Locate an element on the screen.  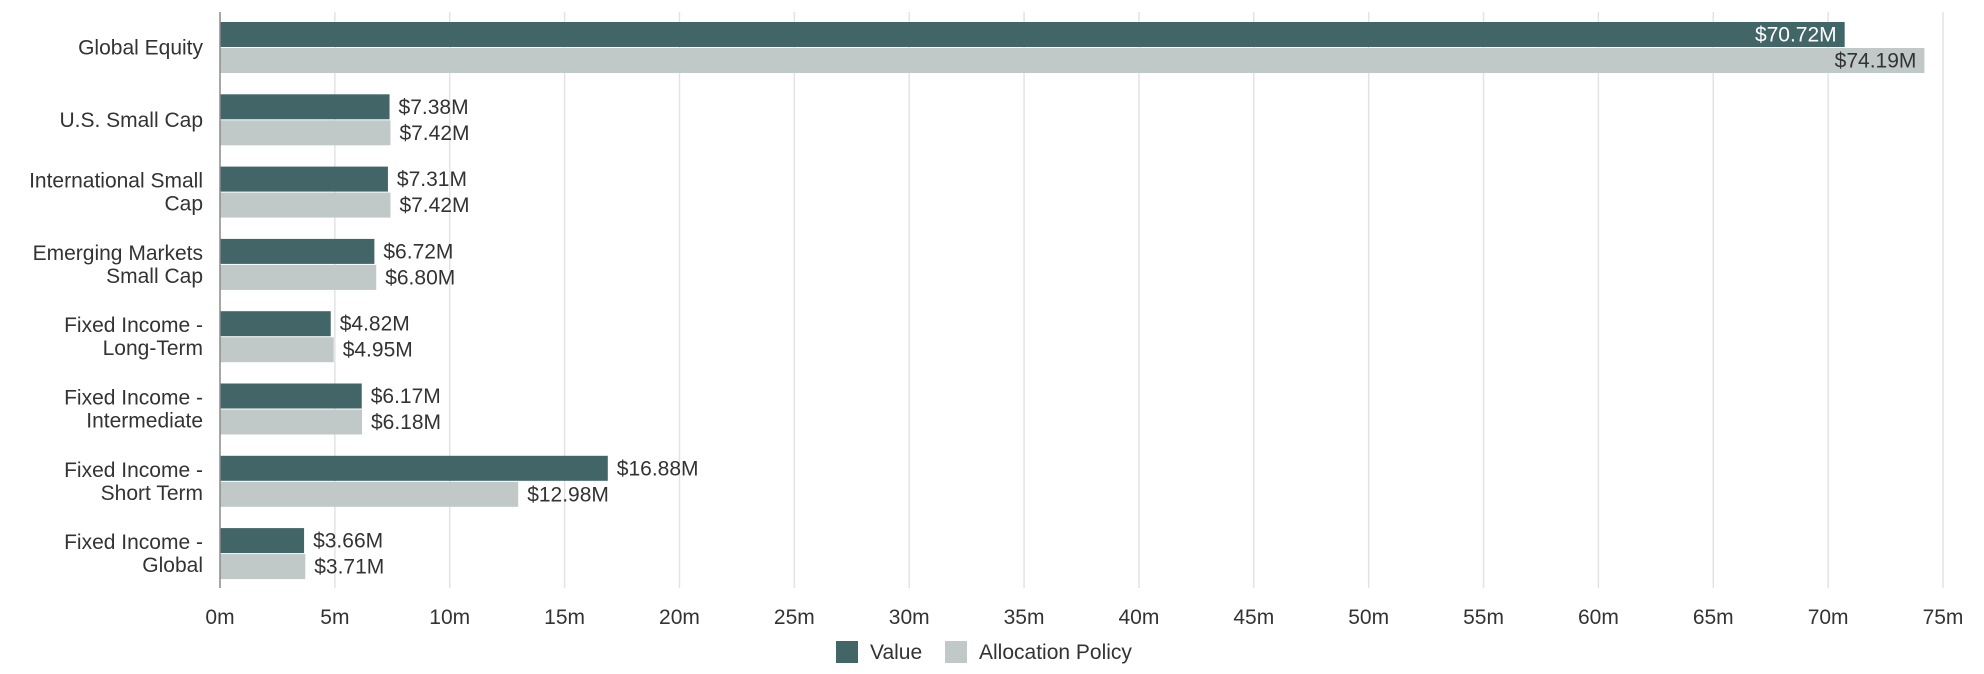
x-tick-label: 60m is located at coordinates (1598, 617).